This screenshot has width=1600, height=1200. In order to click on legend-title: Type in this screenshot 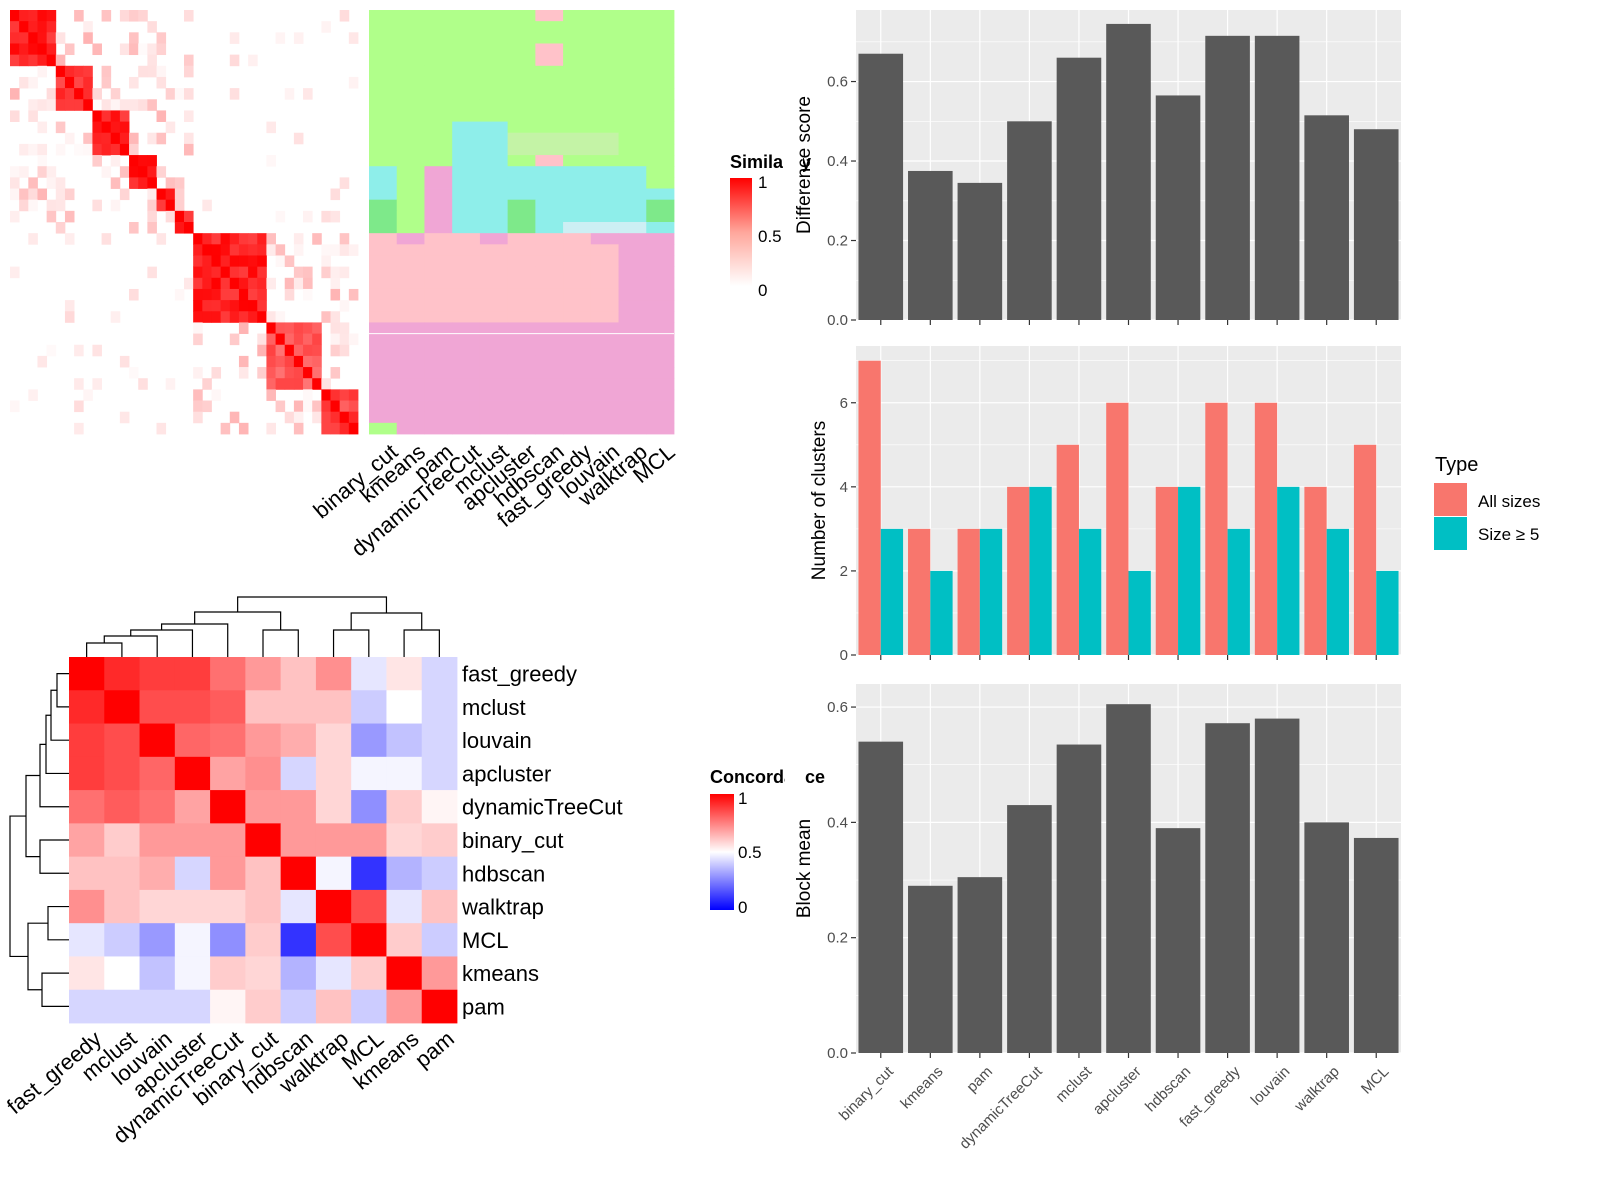, I will do `click(1456, 465)`.